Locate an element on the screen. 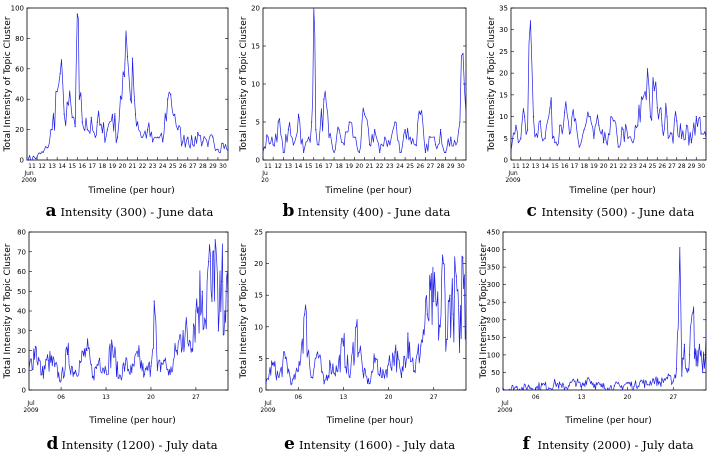 This screenshot has height=454, width=709. y-tick-label: 35 is located at coordinates (503, 9).